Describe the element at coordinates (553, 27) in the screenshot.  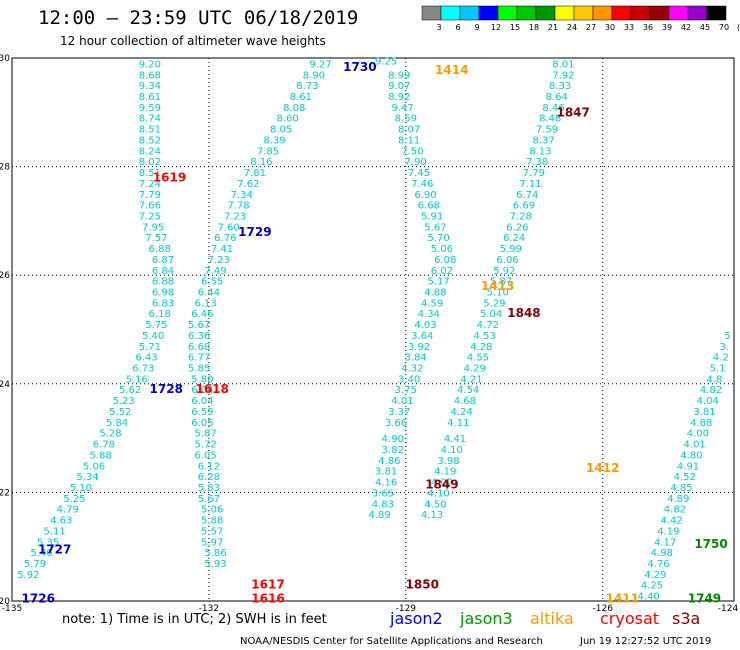
I see `colorbar-label: 21` at that location.